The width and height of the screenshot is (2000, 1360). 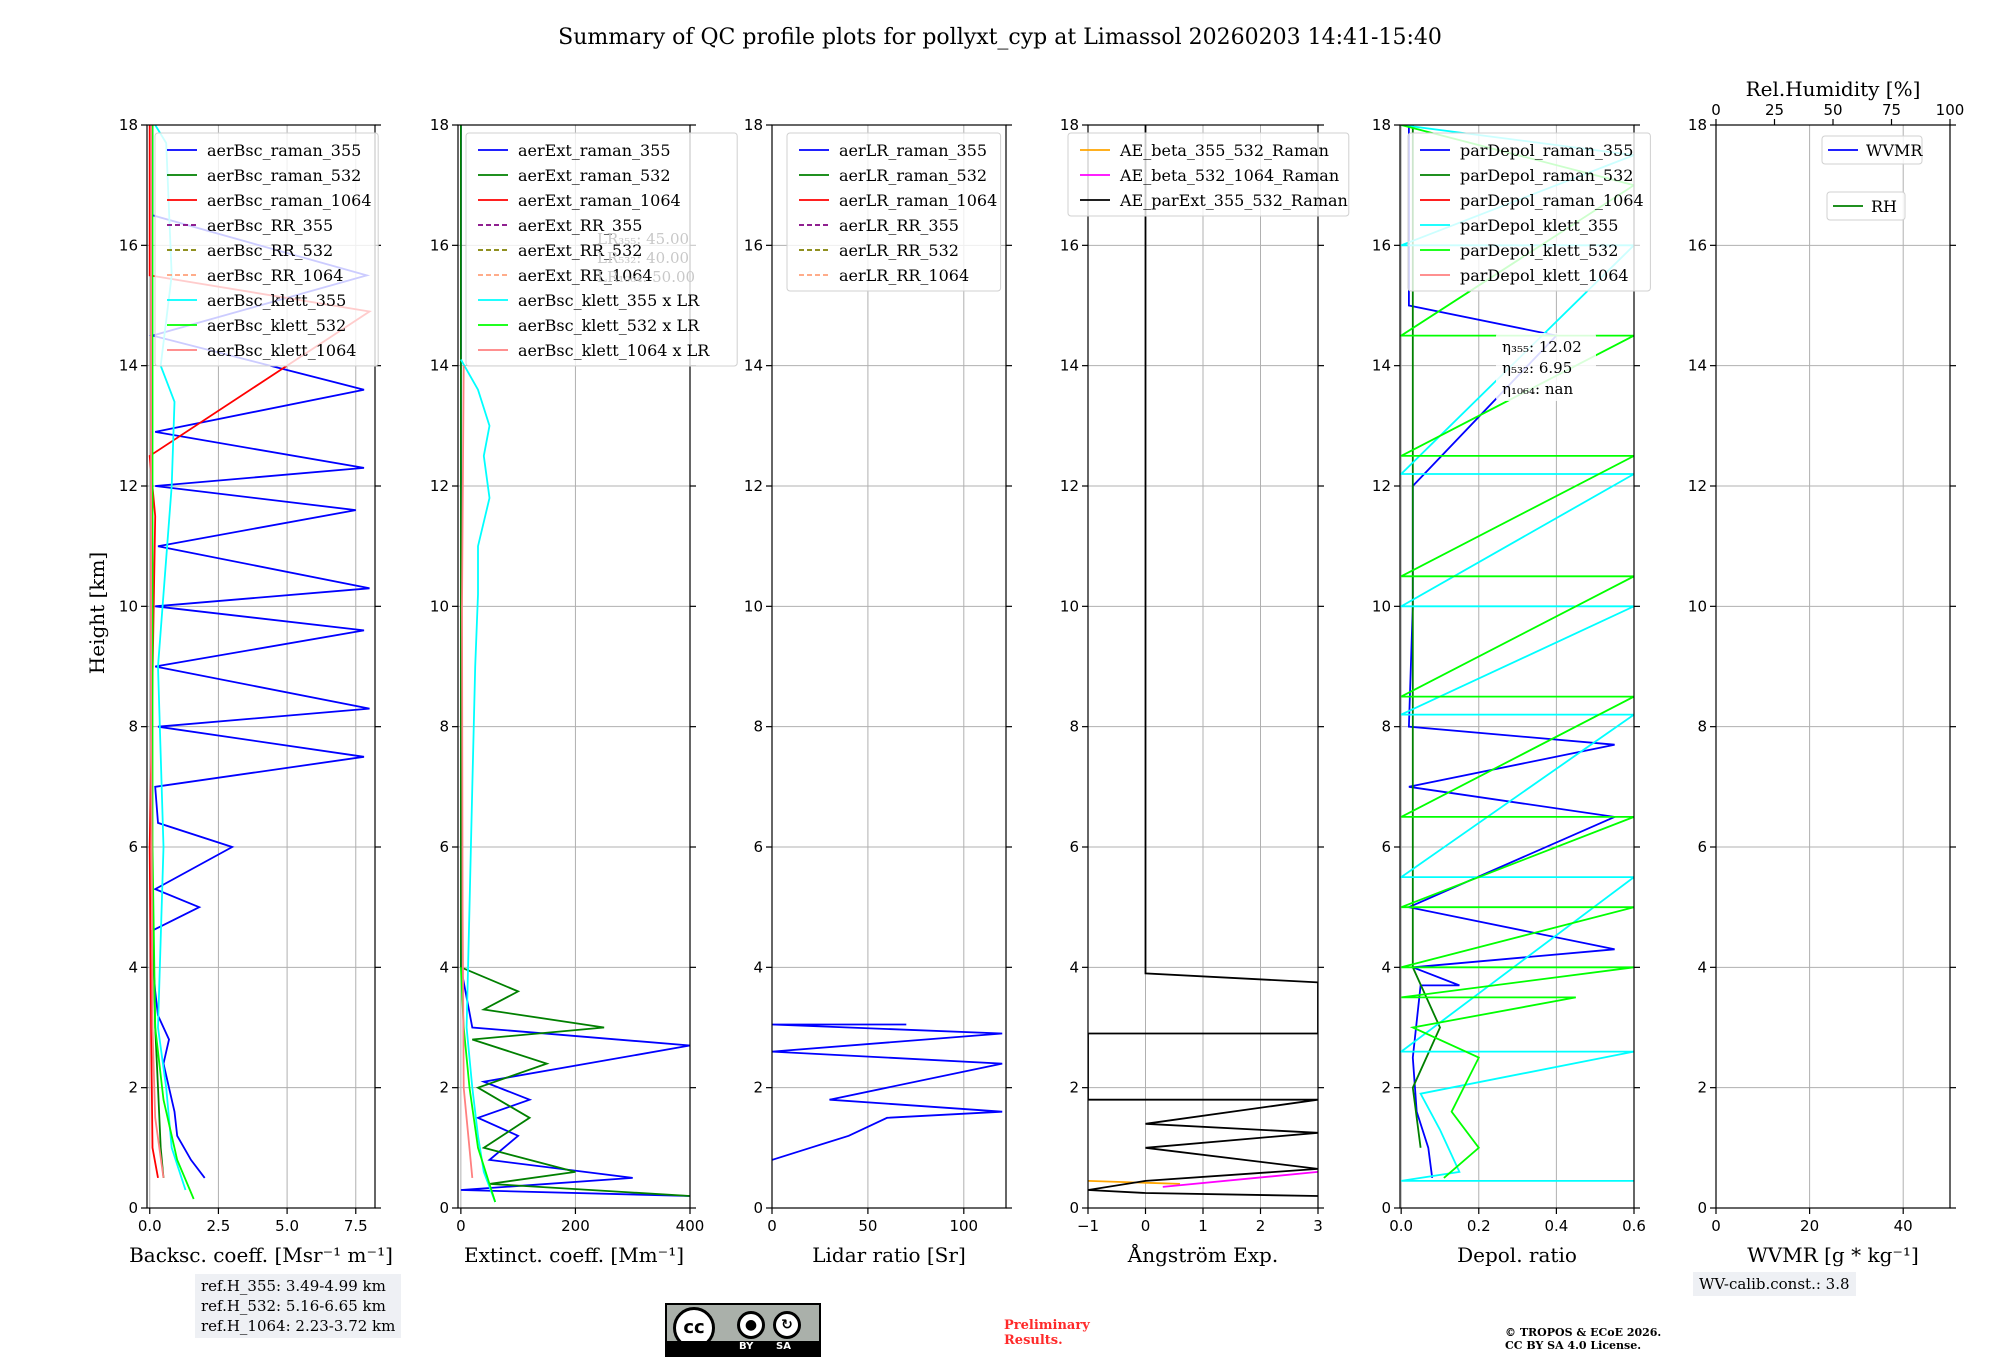 I want to click on x-tick-label: −1, so click(x=1088, y=1226).